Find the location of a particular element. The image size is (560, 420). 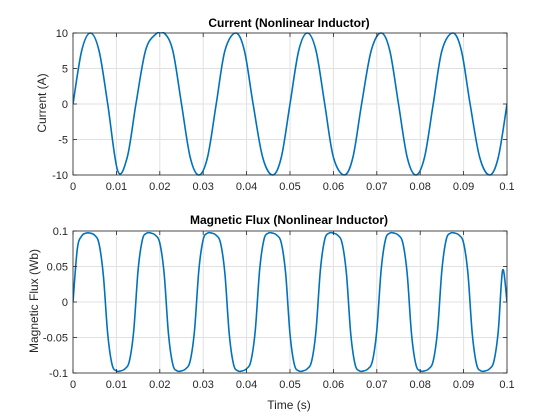

current-plot-ylabel: Current (A) is located at coordinates (42, 102).